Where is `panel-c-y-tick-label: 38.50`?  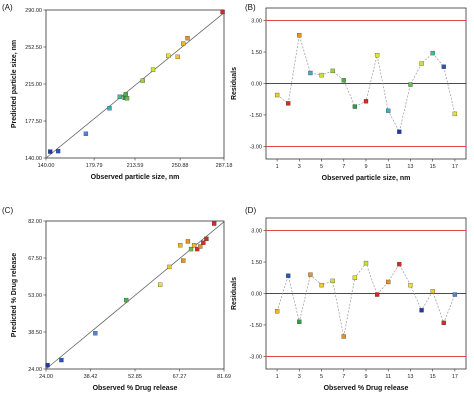 panel-c-y-tick-label: 38.50 is located at coordinates (35, 333).